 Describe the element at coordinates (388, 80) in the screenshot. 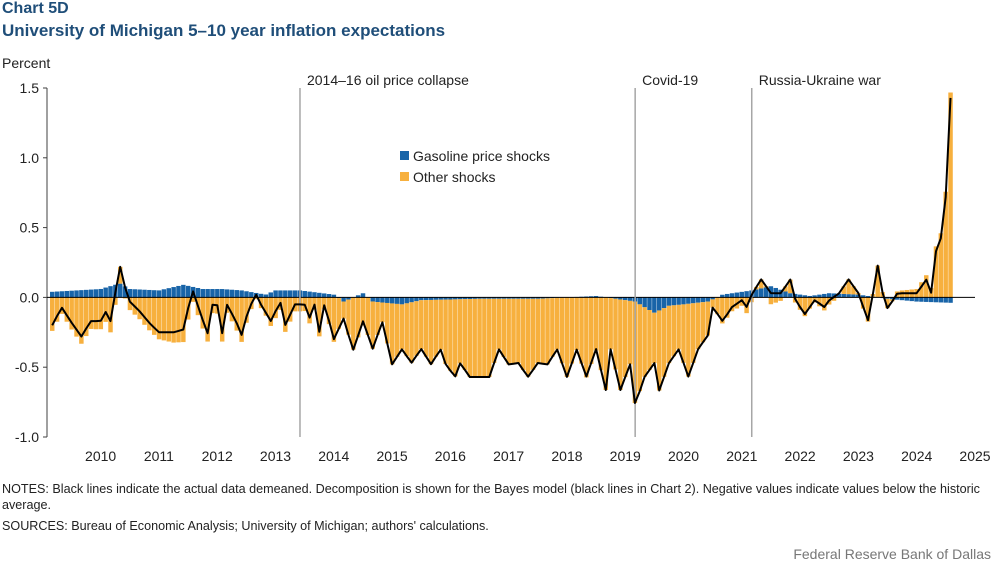

I see `event-label: 2014–16 oil price collapse` at that location.